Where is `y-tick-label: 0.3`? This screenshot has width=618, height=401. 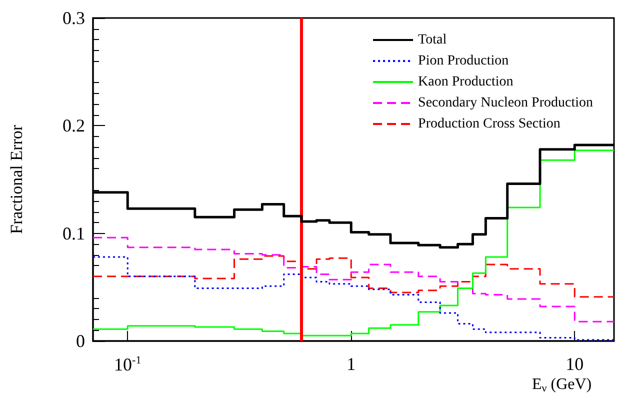
y-tick-label: 0.3 is located at coordinates (73, 18).